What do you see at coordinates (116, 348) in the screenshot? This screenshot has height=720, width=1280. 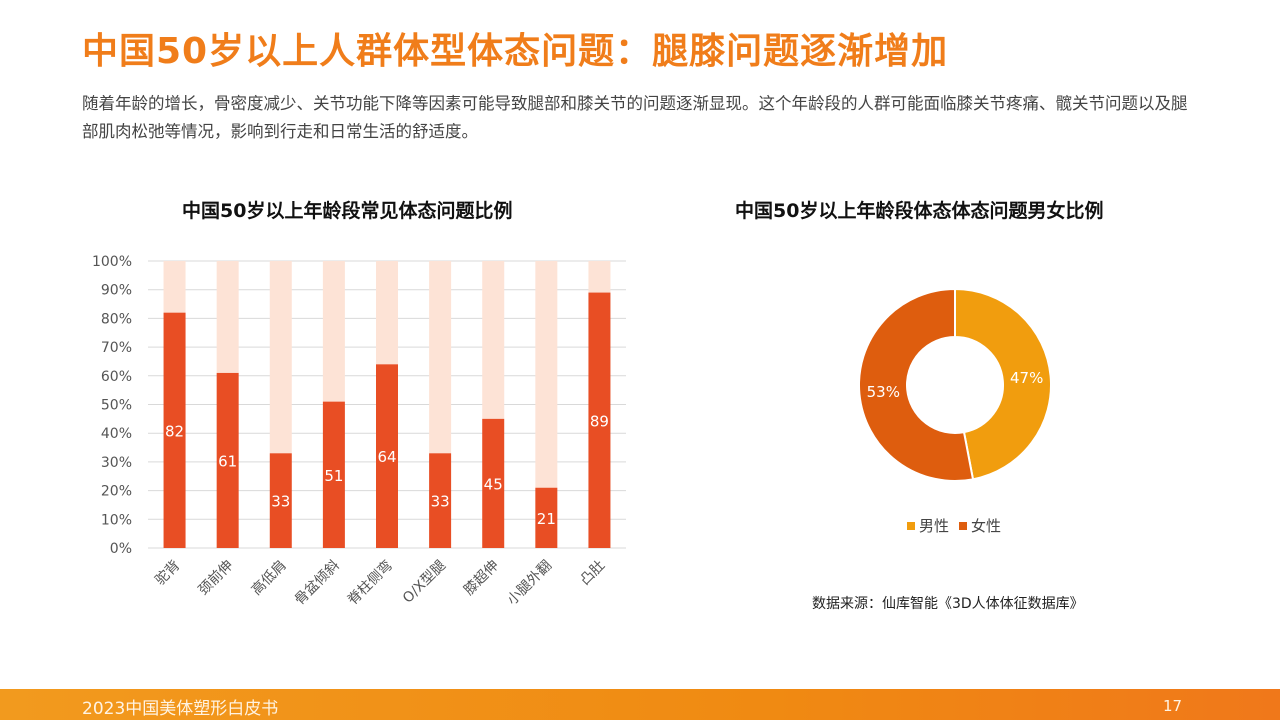 I see `y-tick-label: 70%` at bounding box center [116, 348].